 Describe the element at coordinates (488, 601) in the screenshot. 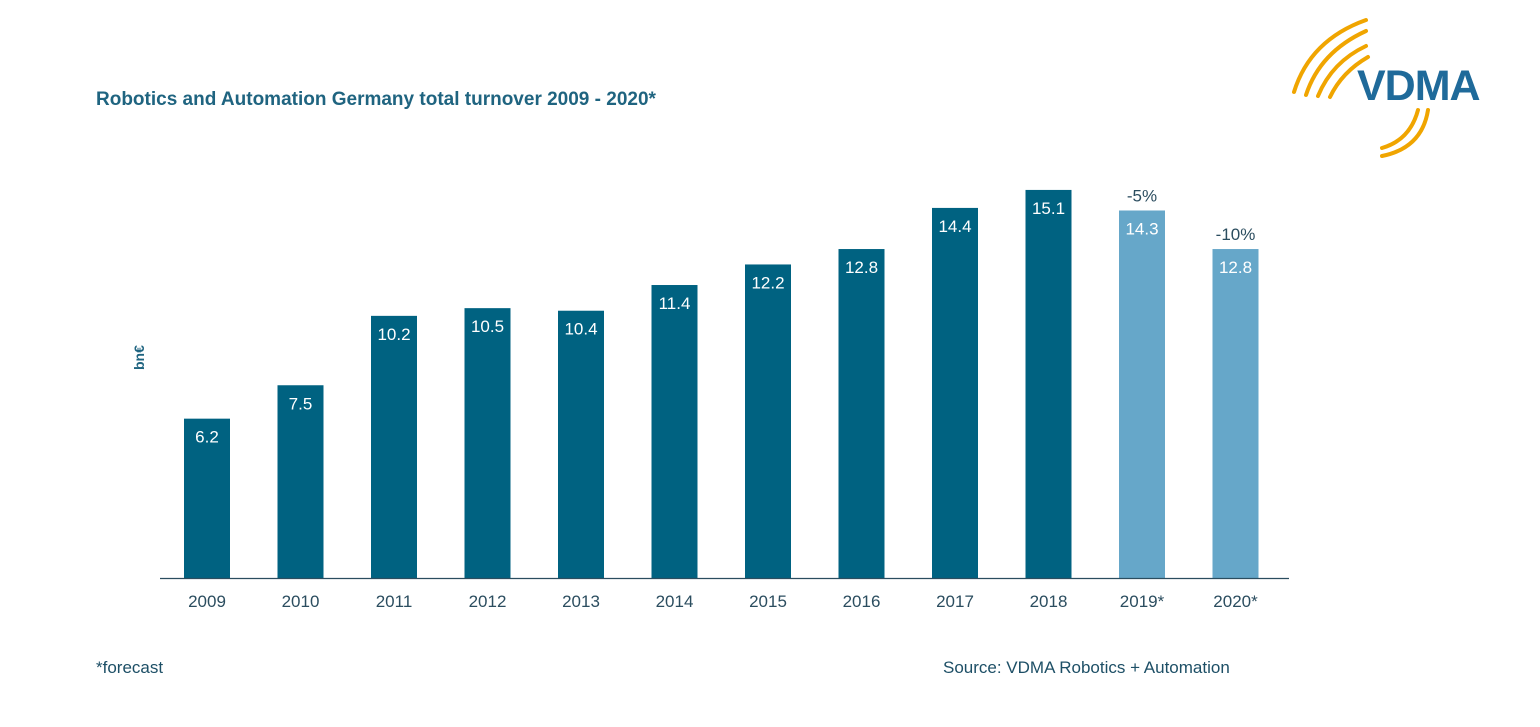

I see `x-tick-label: 2012` at that location.